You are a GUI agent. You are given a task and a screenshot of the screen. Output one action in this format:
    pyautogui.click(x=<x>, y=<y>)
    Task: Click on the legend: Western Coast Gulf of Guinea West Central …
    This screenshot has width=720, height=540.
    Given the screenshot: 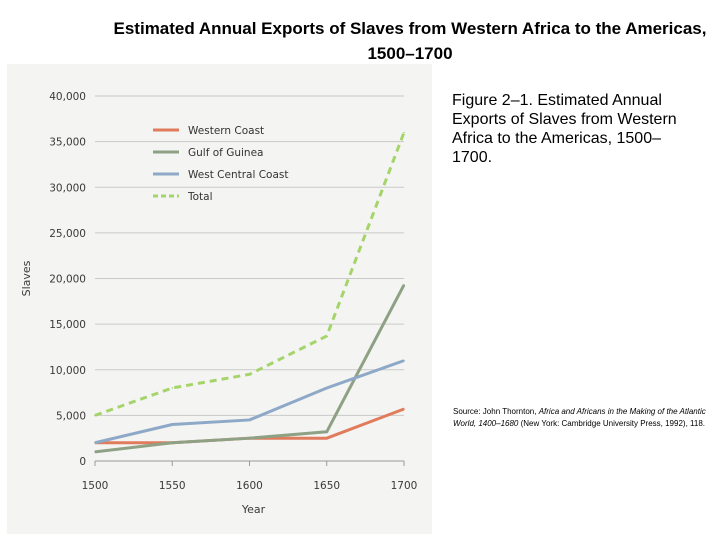 What is the action you would take?
    pyautogui.click(x=221, y=164)
    